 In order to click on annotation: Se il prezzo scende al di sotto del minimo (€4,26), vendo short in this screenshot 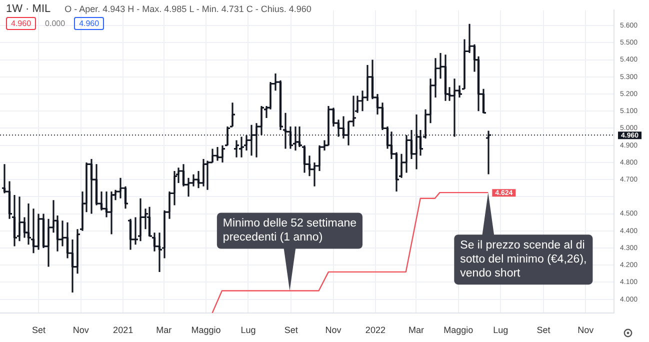, I will do `click(523, 259)`.